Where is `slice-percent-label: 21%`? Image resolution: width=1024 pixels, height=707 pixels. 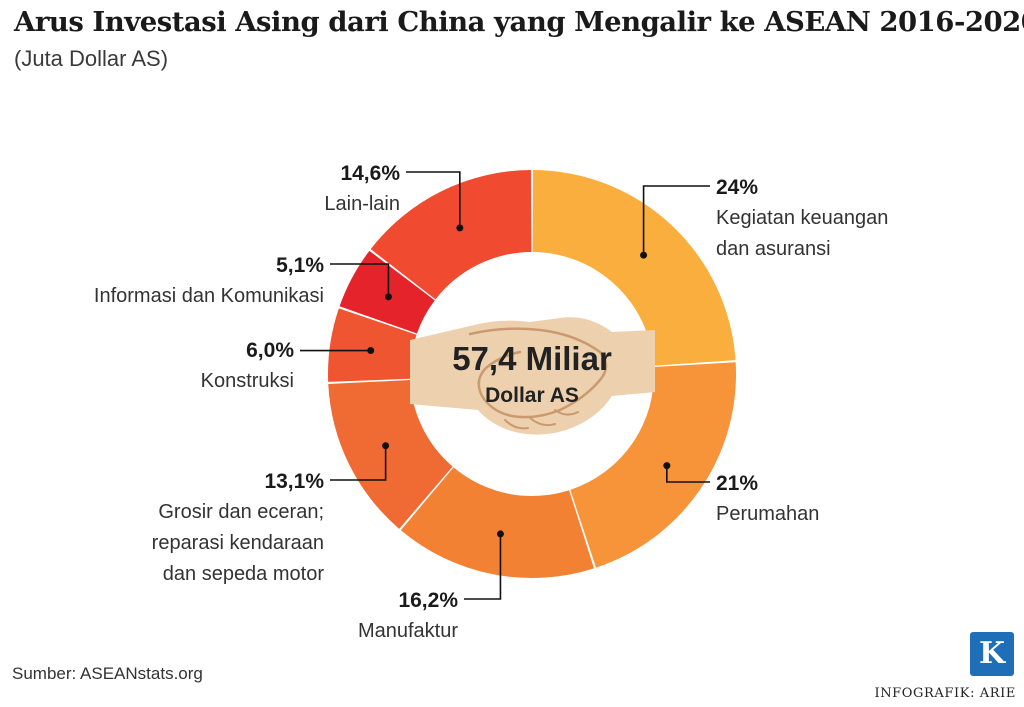 slice-percent-label: 21% is located at coordinates (737, 483).